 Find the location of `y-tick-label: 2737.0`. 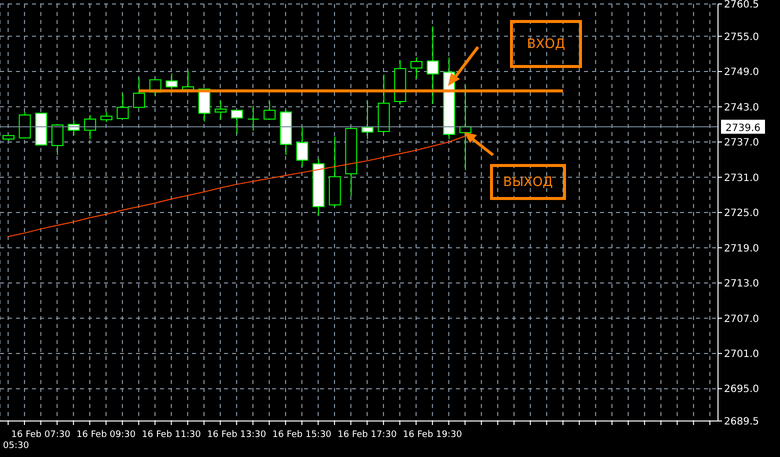

y-tick-label: 2737.0 is located at coordinates (741, 143).